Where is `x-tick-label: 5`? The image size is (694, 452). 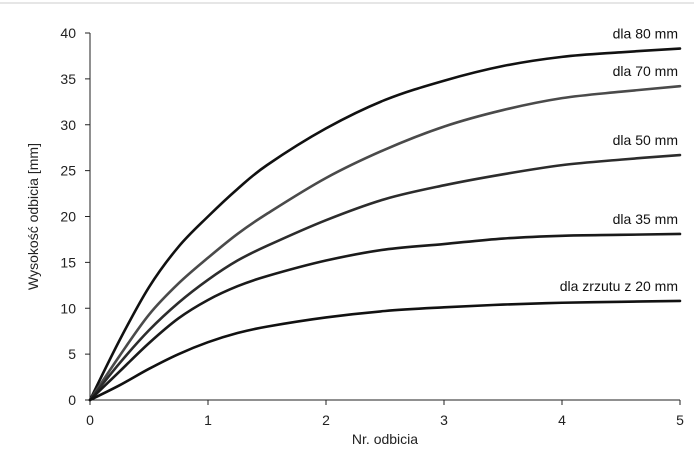 x-tick-label: 5 is located at coordinates (680, 420).